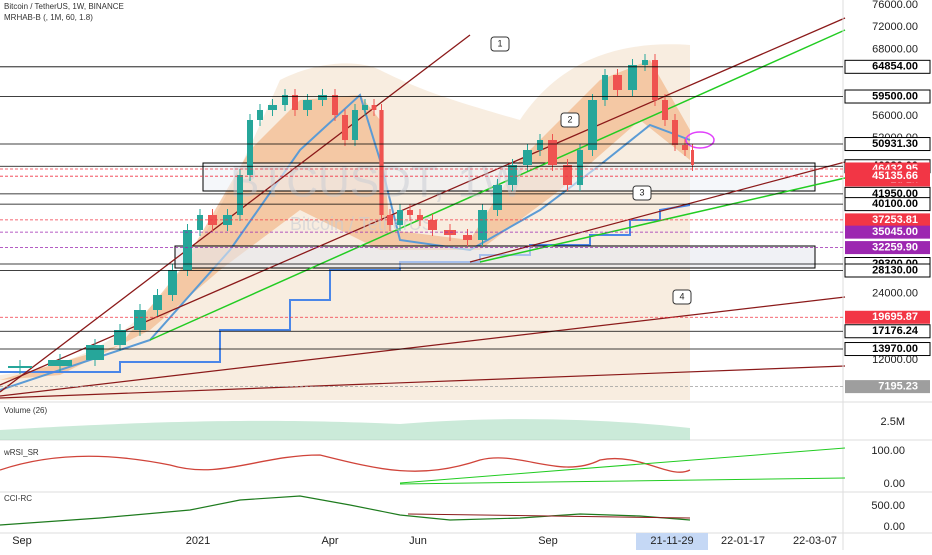 This screenshot has height=555, width=932. I want to click on price-label: 76000.00, so click(895, 5).